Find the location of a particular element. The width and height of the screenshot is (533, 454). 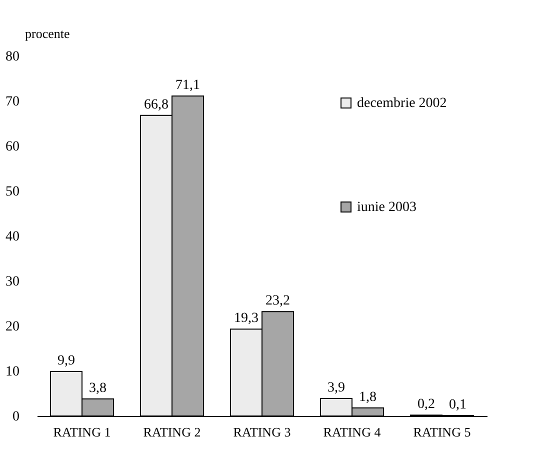

data-label: 66,8 is located at coordinates (156, 104).